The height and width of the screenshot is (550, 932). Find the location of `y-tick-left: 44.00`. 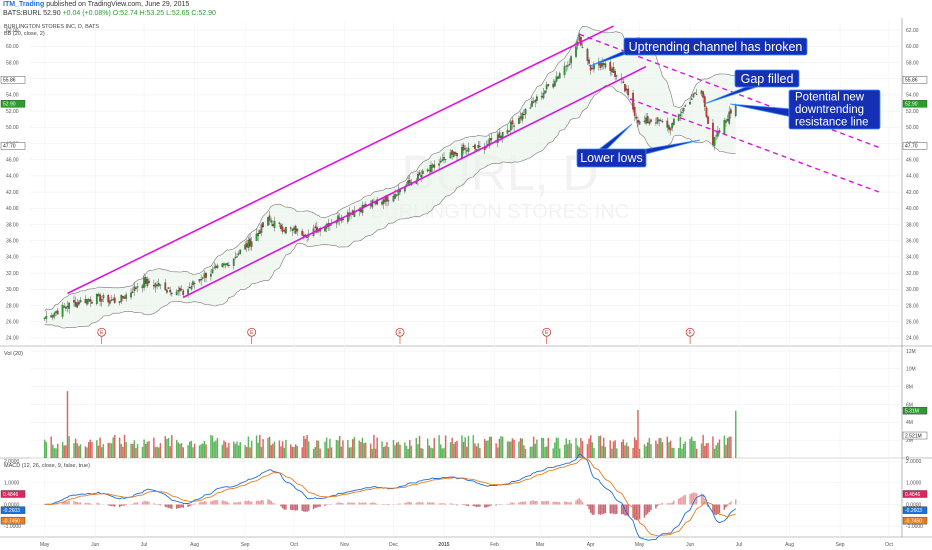

y-tick-left: 44.00 is located at coordinates (12, 177).